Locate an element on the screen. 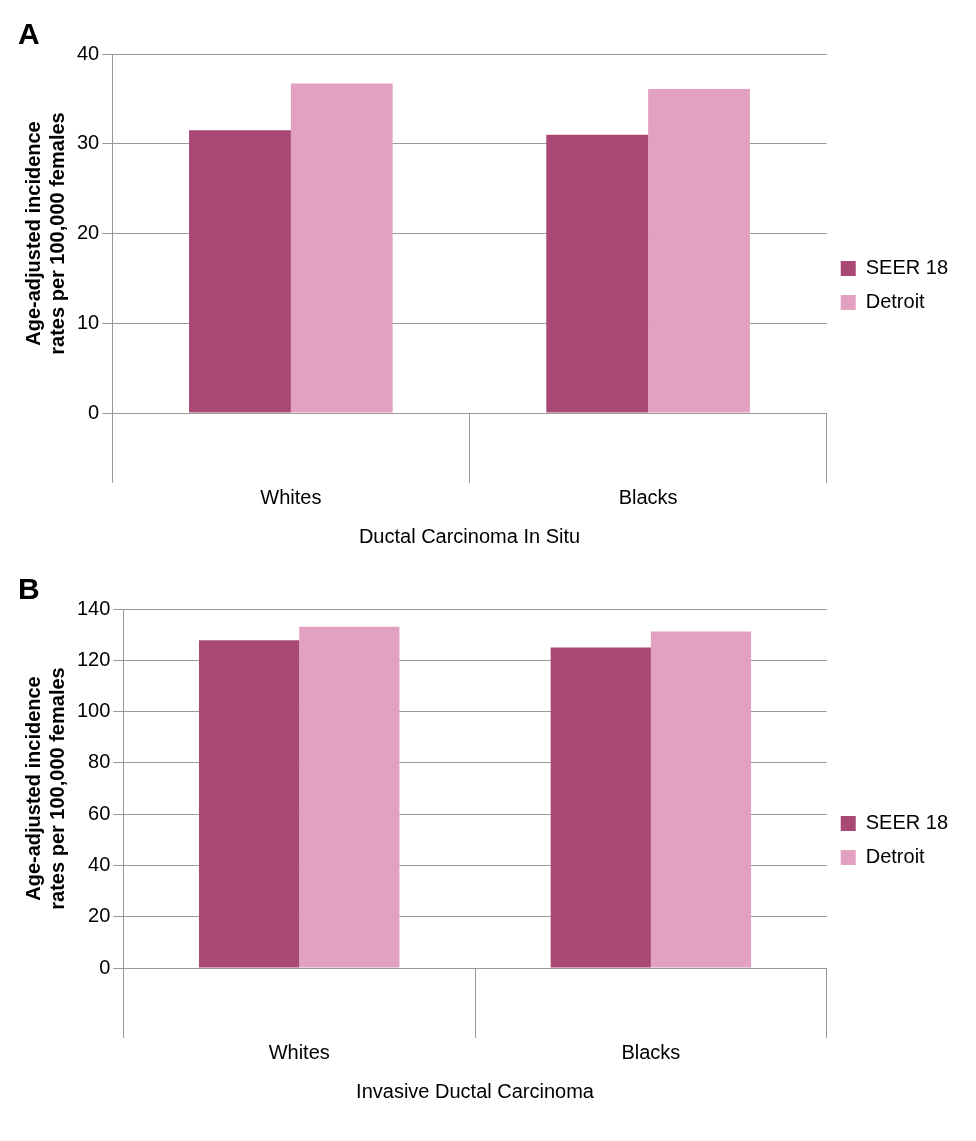 The height and width of the screenshot is (1141, 976). x-axis-title: Ductal Carcinoma In Situ is located at coordinates (469, 535).